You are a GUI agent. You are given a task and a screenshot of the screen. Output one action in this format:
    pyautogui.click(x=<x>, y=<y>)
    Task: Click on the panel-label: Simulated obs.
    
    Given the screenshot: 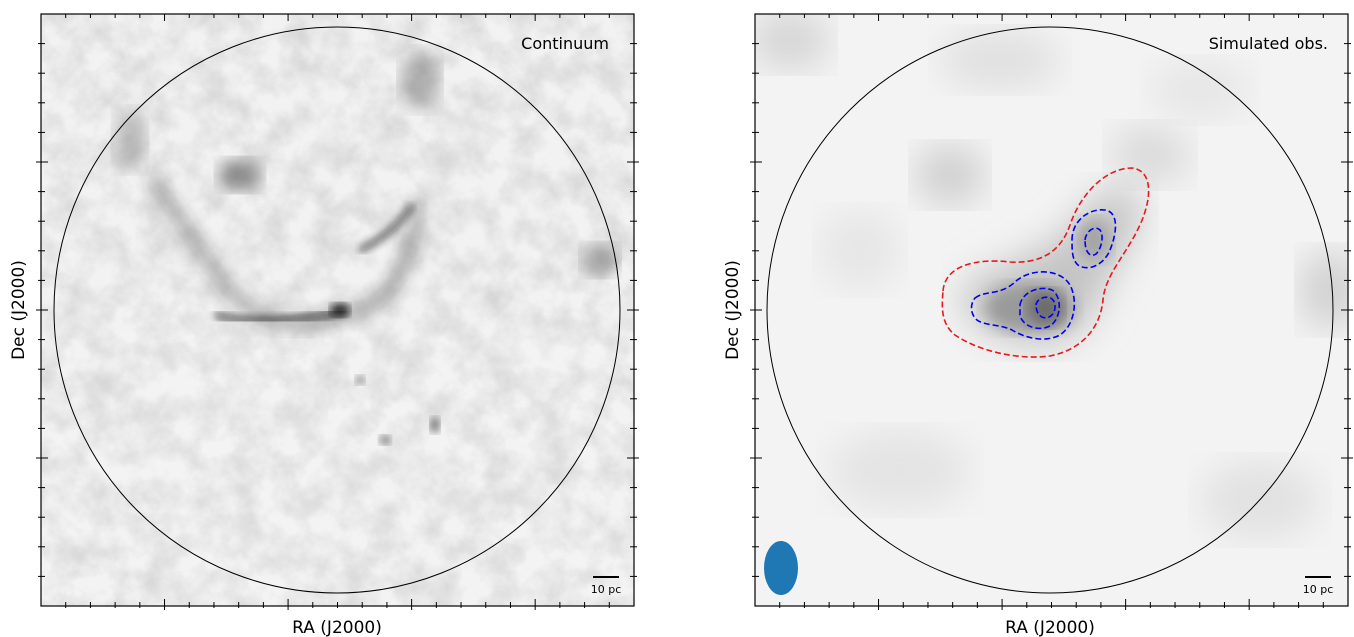 What is the action you would take?
    pyautogui.click(x=1268, y=43)
    